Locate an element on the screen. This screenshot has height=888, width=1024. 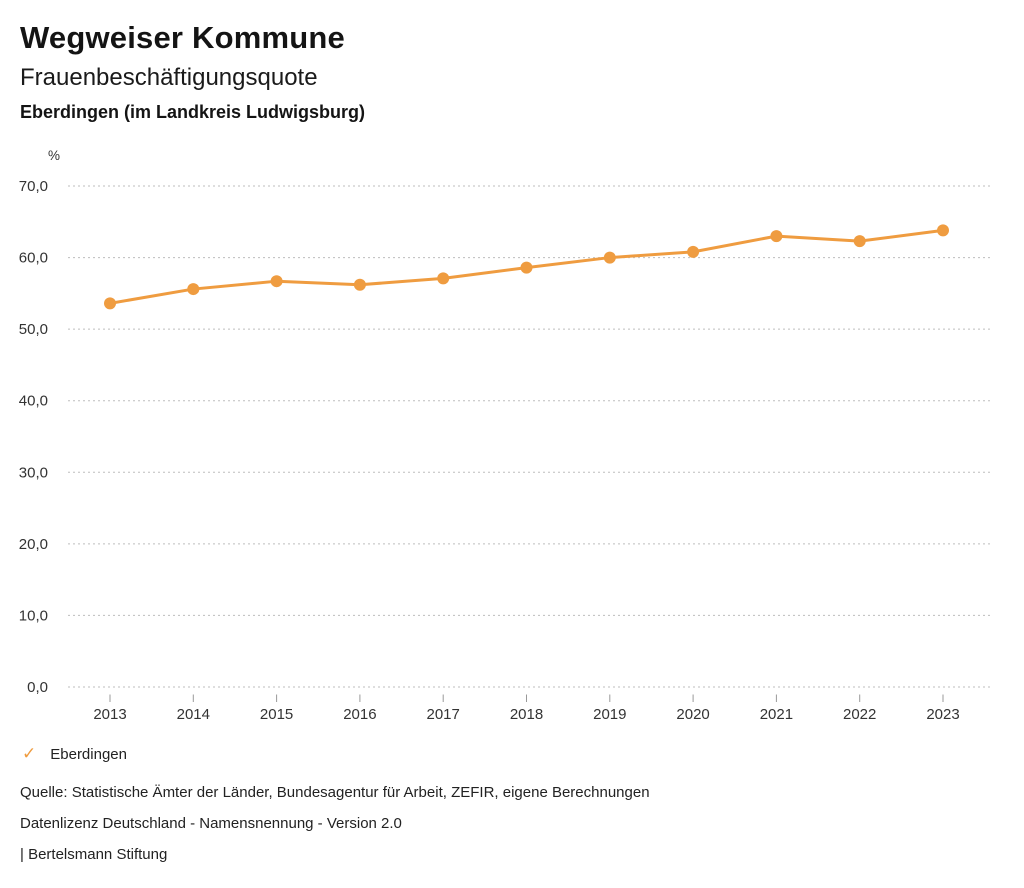
x-axis-label: 2023 is located at coordinates (942, 714).